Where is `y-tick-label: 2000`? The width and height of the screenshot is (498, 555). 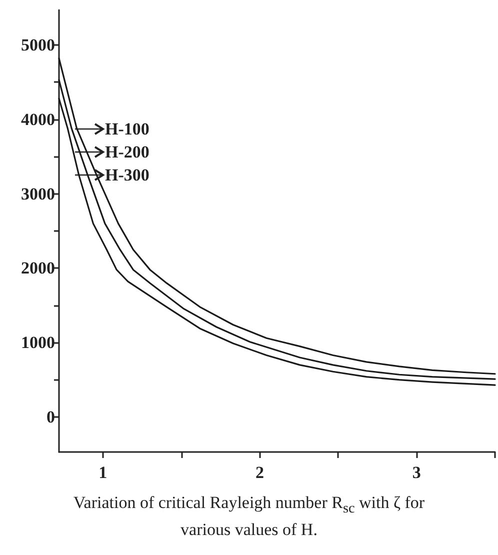 y-tick-label: 2000 is located at coordinates (38, 268).